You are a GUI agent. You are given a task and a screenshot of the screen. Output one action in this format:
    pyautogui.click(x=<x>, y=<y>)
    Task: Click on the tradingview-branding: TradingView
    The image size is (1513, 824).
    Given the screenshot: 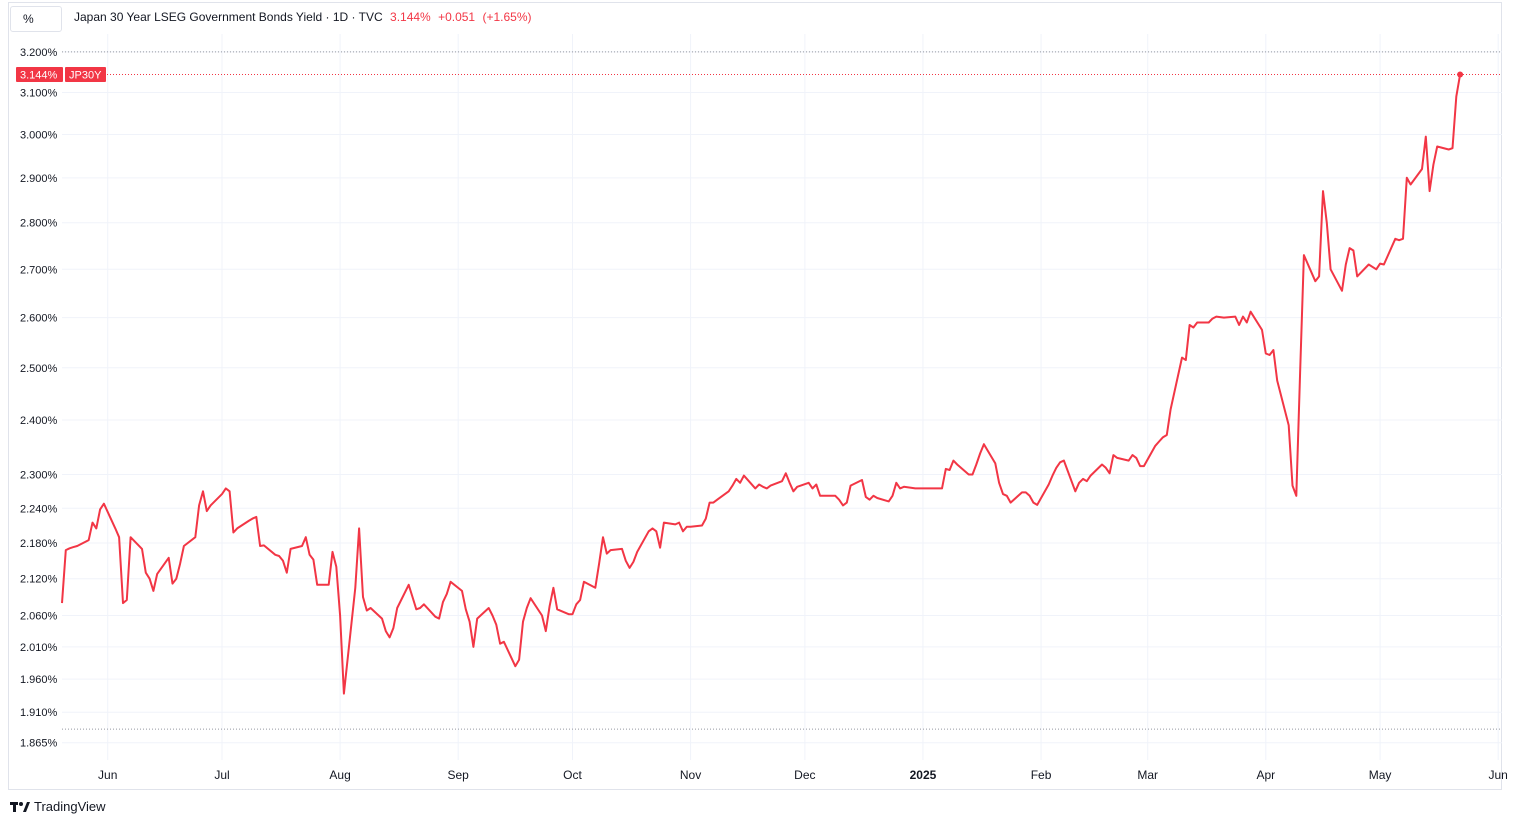 What is the action you would take?
    pyautogui.click(x=58, y=806)
    